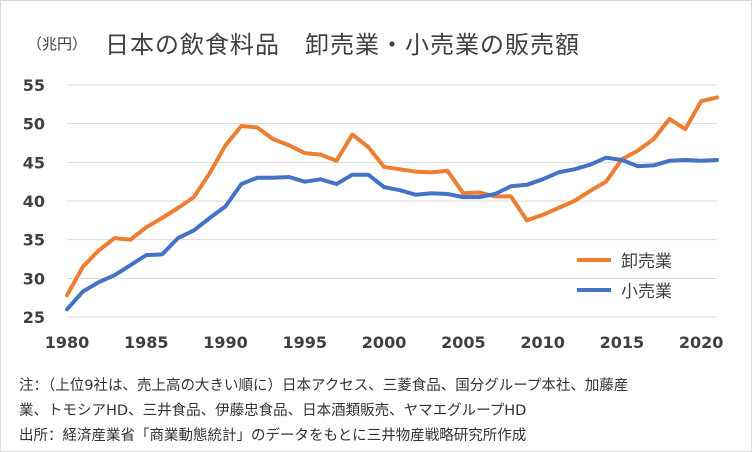 The width and height of the screenshot is (752, 452). I want to click on x-tick-label: 2020, so click(701, 342).